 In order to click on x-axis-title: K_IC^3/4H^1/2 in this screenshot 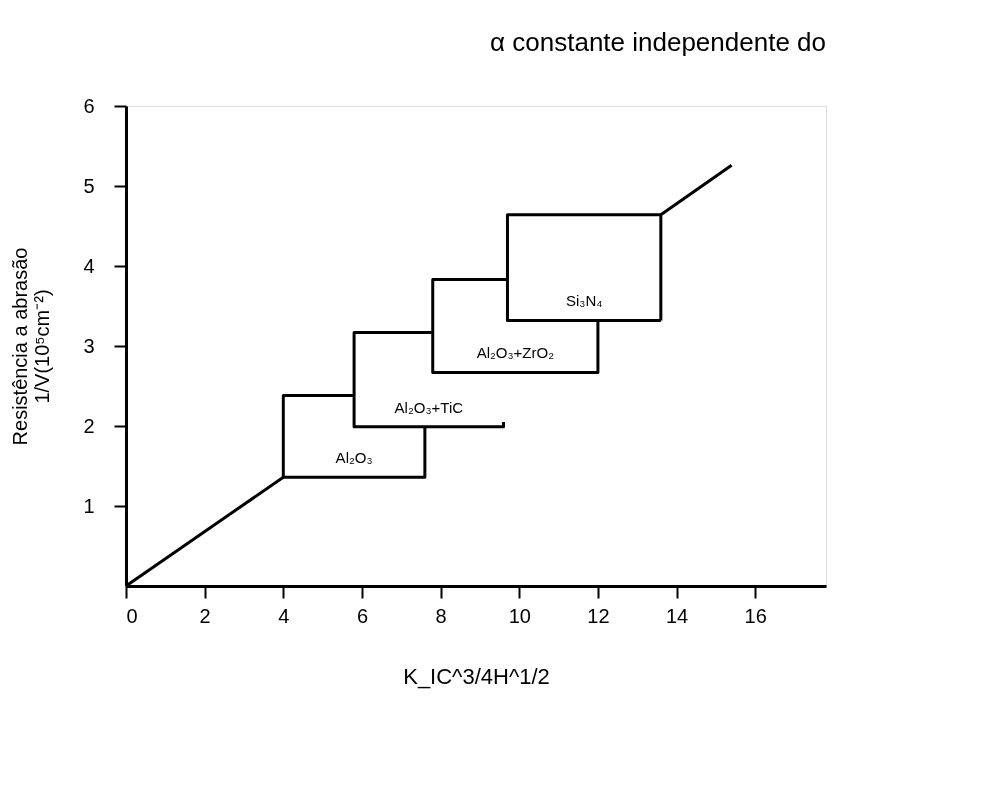, I will do `click(476, 676)`.